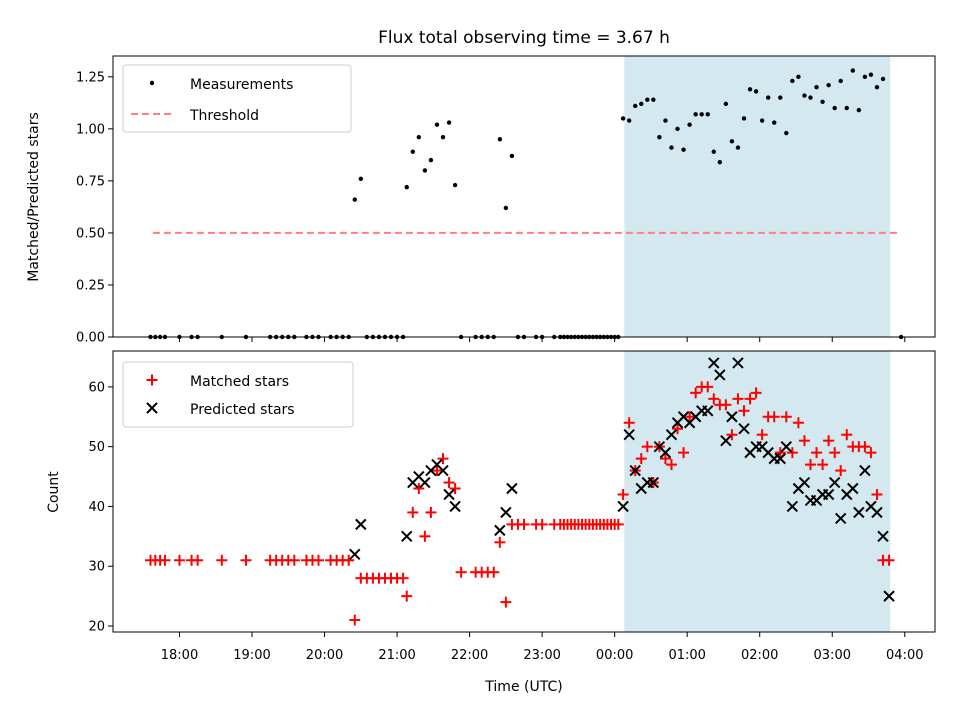 The width and height of the screenshot is (960, 720). I want to click on y-tick-label: 60, so click(96, 387).